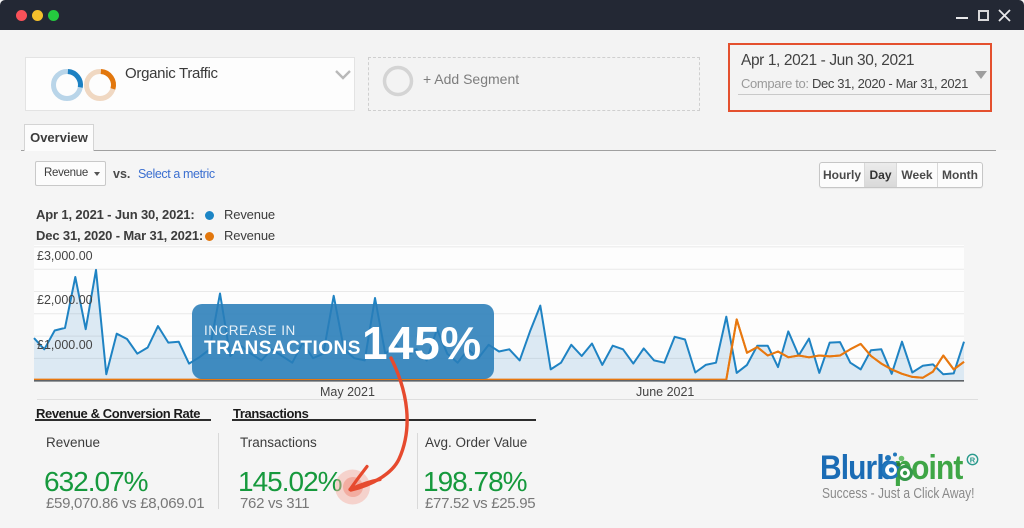 Image resolution: width=1024 pixels, height=528 pixels. Describe the element at coordinates (973, 459) in the screenshot. I see `svg-text: R` at that location.